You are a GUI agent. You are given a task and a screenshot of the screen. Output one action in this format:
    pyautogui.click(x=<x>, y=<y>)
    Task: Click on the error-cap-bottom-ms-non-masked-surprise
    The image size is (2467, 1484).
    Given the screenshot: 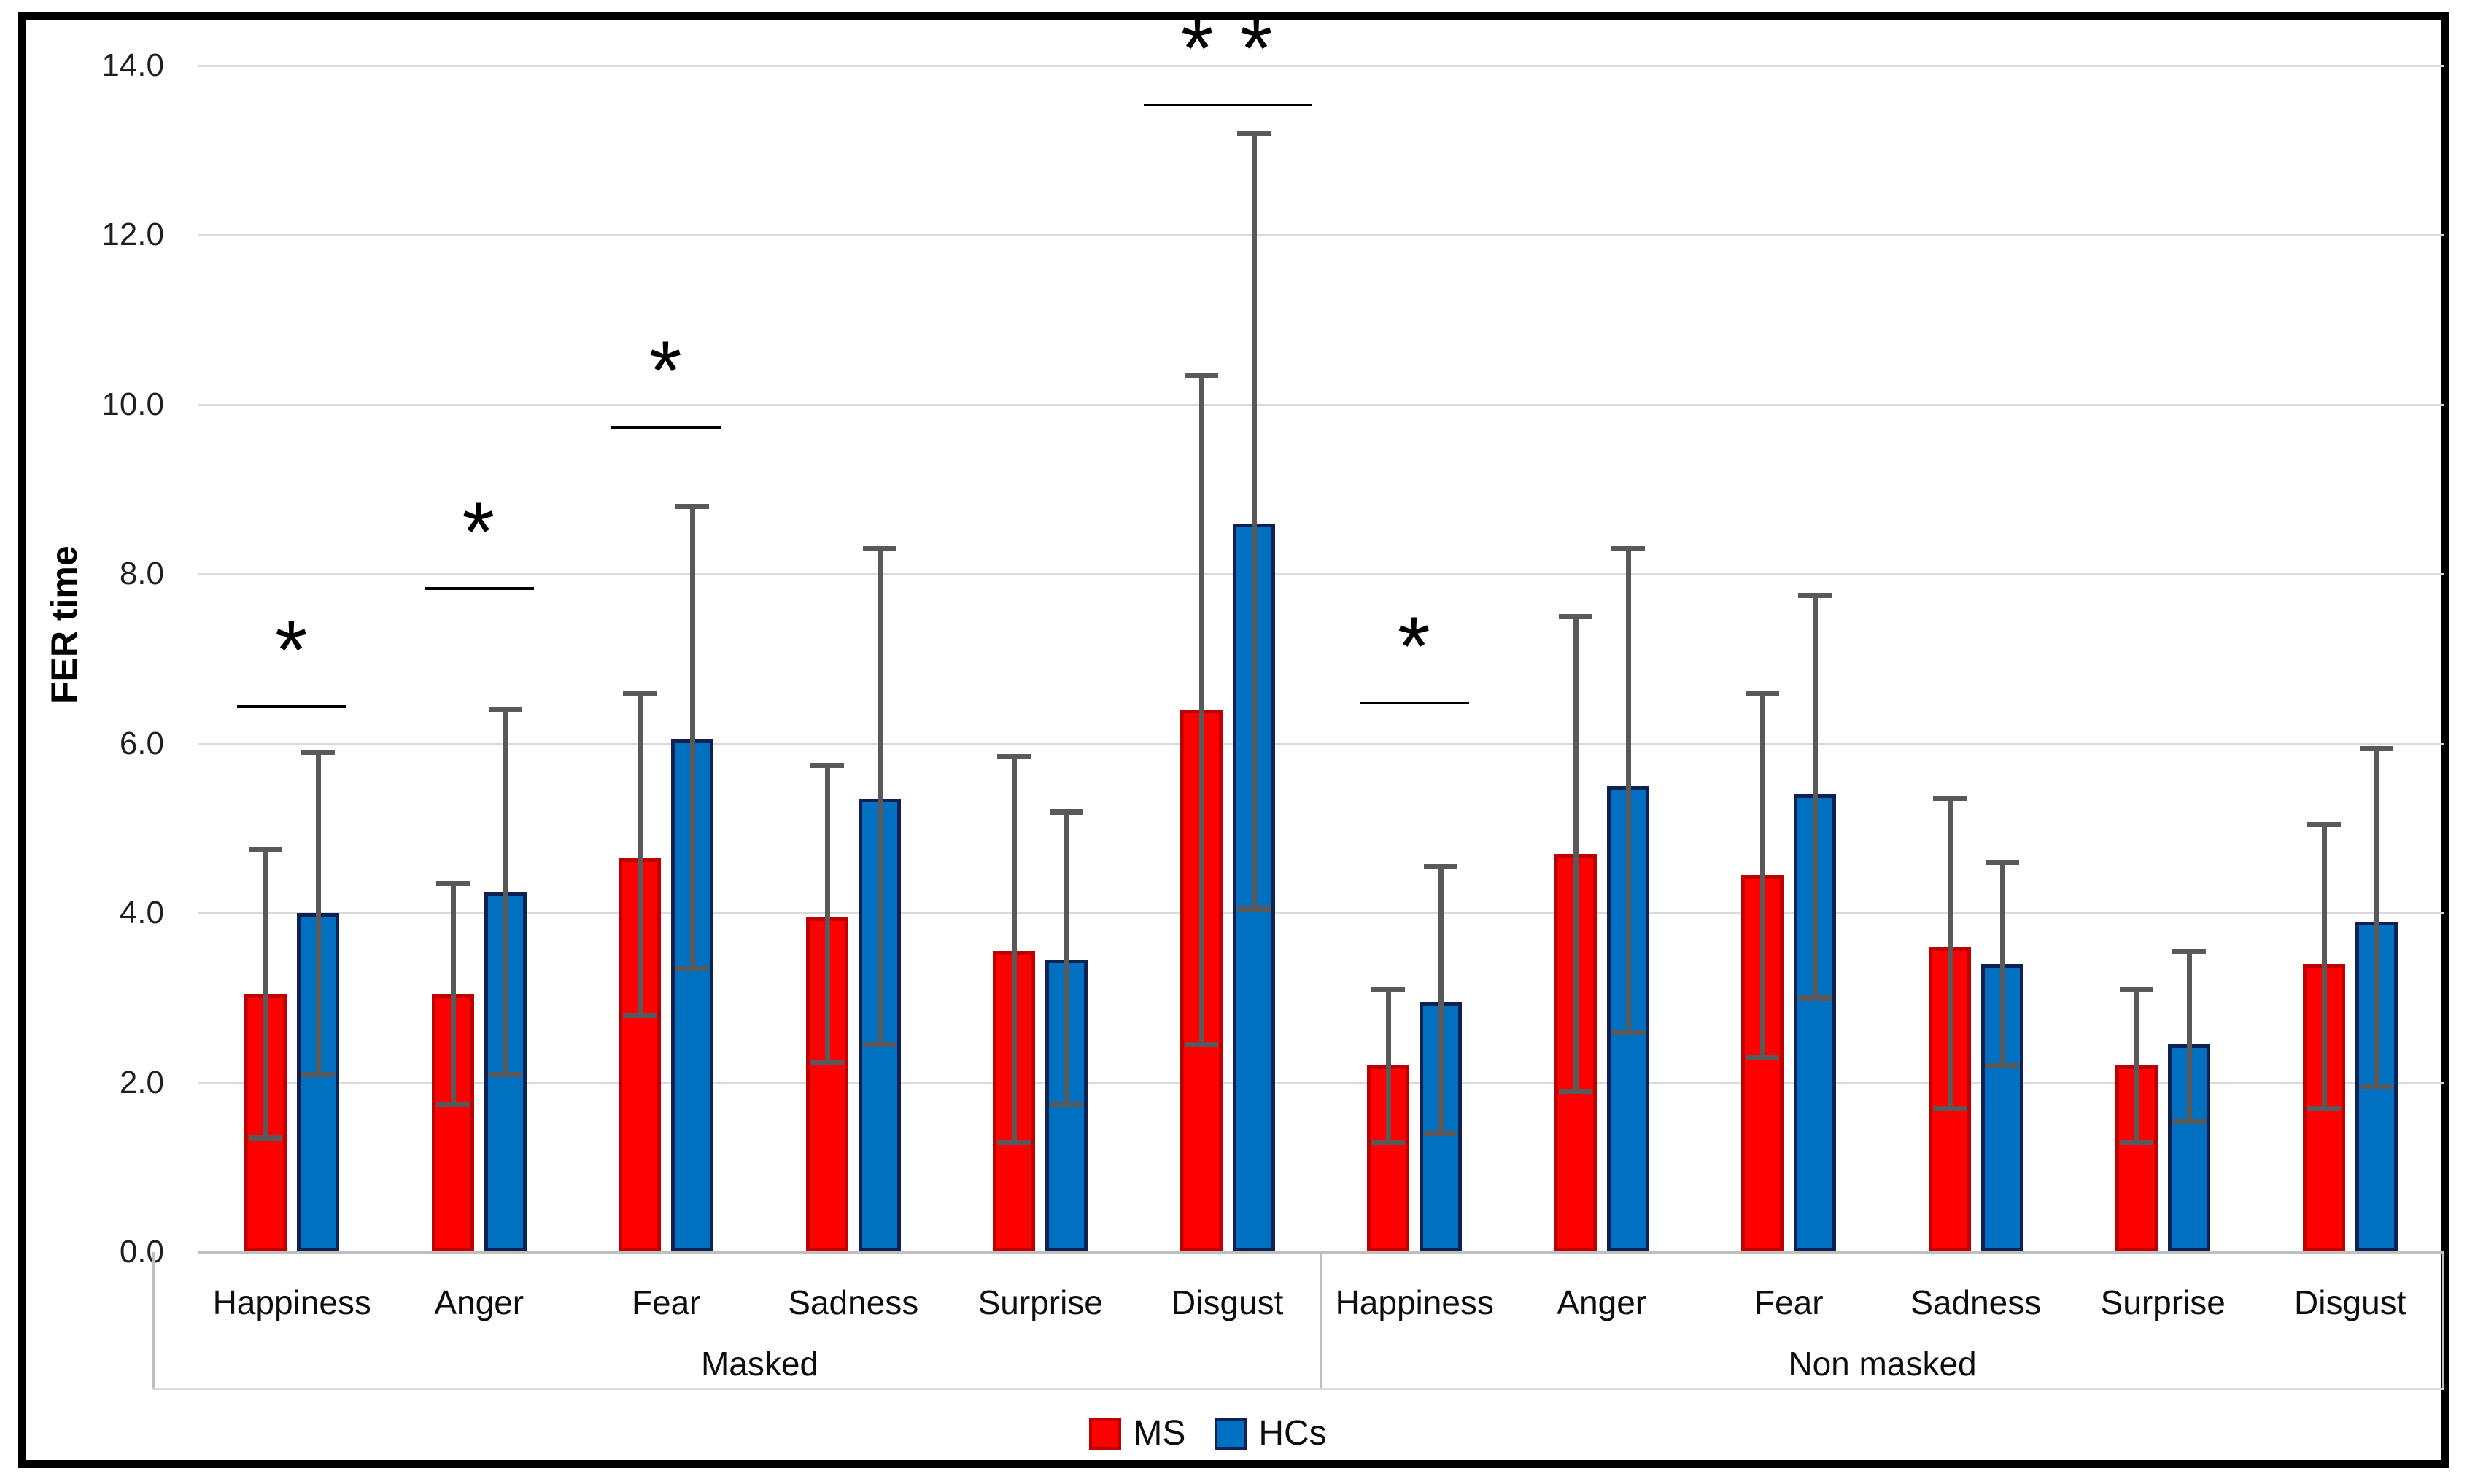 What is the action you would take?
    pyautogui.click(x=2137, y=1142)
    